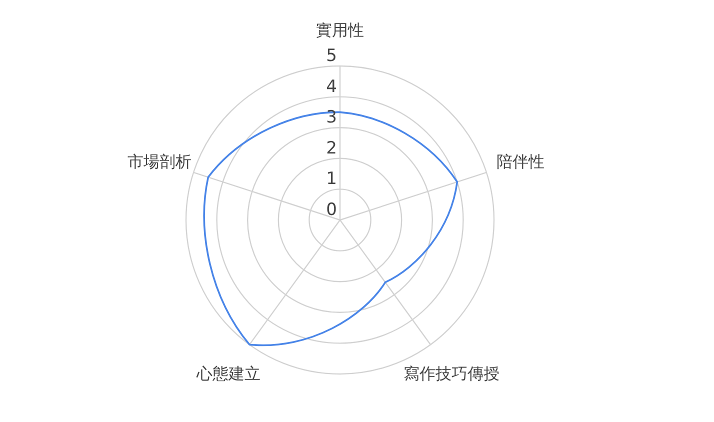  Describe the element at coordinates (227, 374) in the screenshot. I see `spoke-label: 心態建立` at that location.